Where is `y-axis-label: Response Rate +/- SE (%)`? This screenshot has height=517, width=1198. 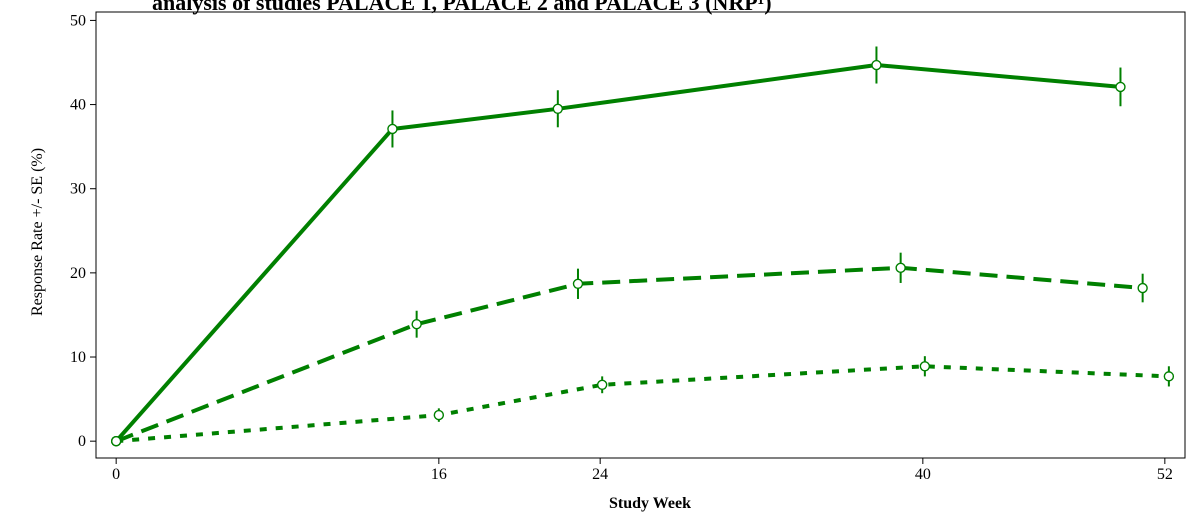 y-axis-label: Response Rate +/- SE (%) is located at coordinates (37, 232).